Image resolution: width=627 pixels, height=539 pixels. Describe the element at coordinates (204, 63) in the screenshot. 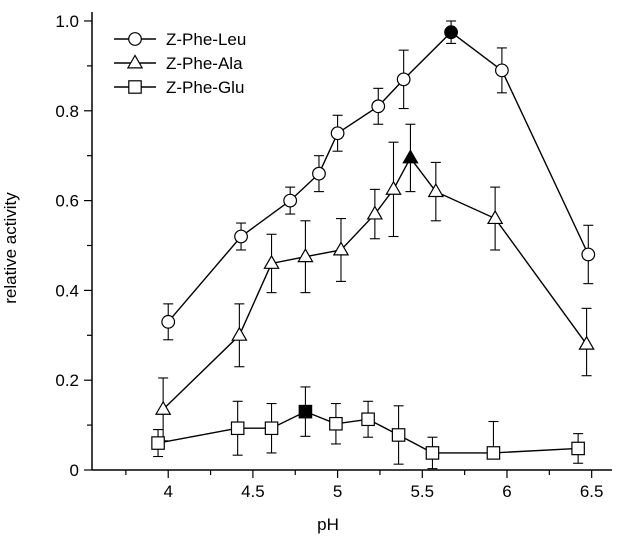

I see `legend-label: Z-Phe-Ala` at that location.